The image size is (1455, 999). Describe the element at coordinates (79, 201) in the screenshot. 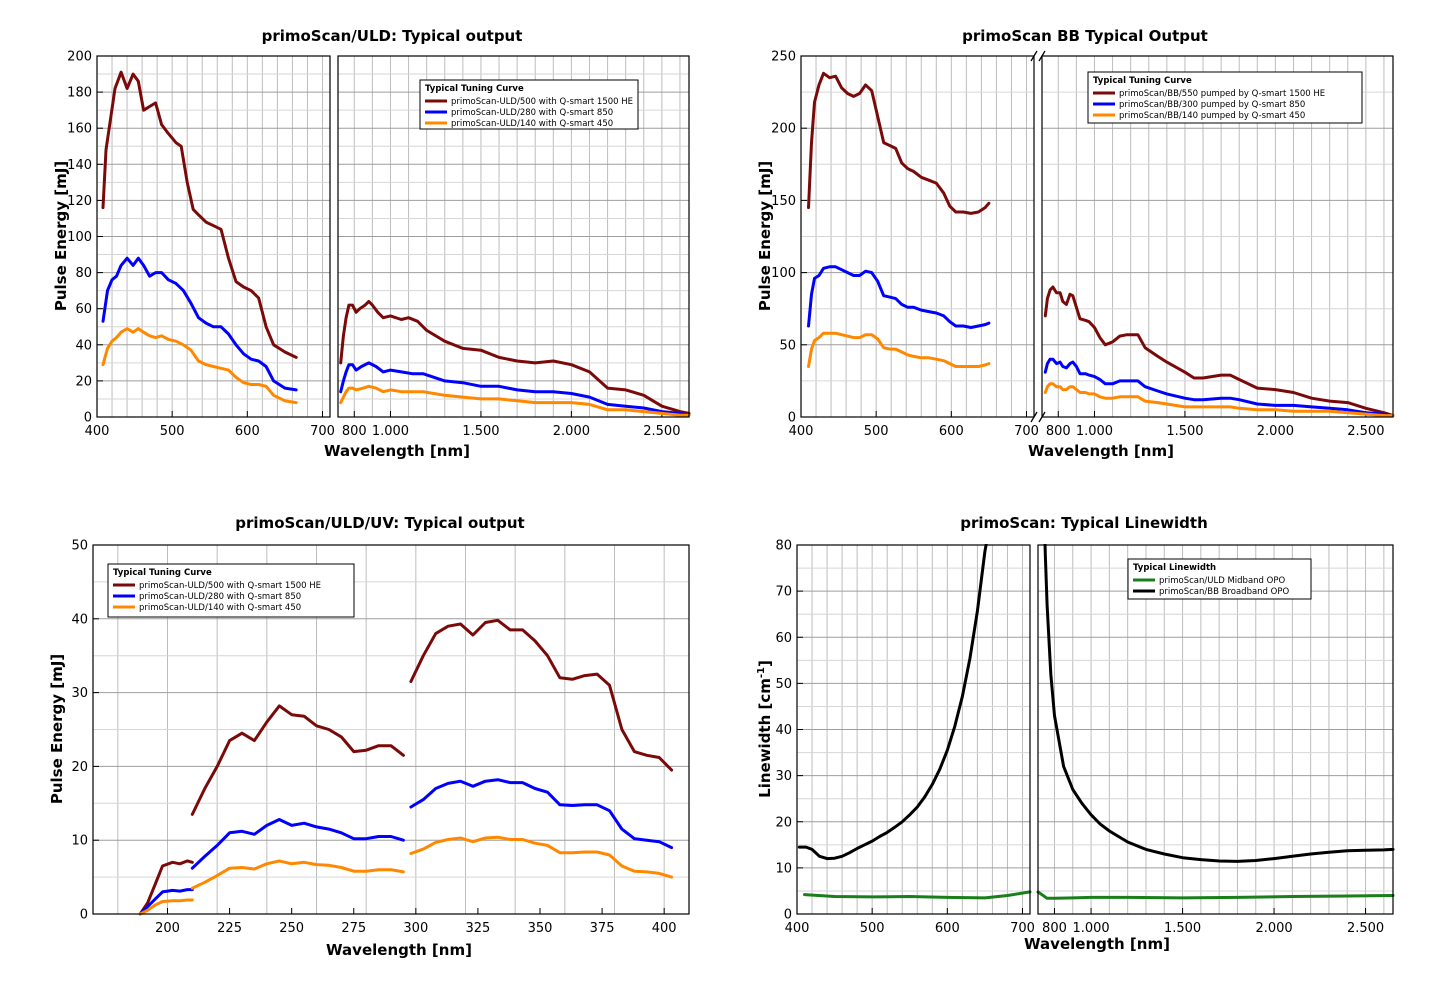

I see `y-tick-label: 120` at that location.